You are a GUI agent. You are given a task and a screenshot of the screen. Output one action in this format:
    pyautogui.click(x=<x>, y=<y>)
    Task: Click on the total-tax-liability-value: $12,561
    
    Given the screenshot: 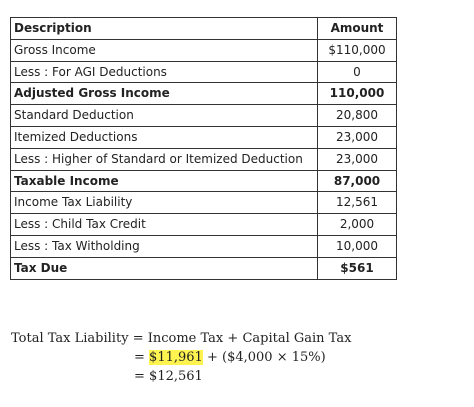 What is the action you would take?
    pyautogui.click(x=176, y=376)
    